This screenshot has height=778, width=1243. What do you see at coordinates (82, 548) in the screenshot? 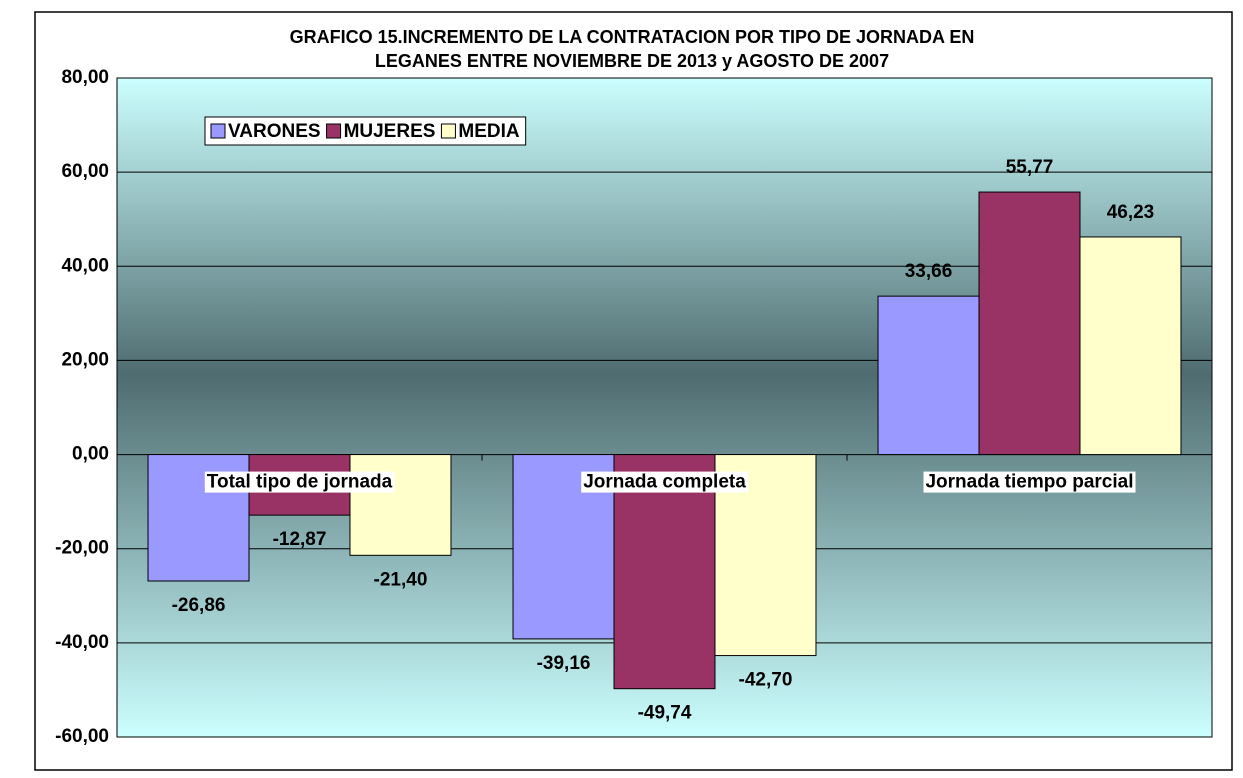
I see `y-tick-label: -20,00` at bounding box center [82, 548].